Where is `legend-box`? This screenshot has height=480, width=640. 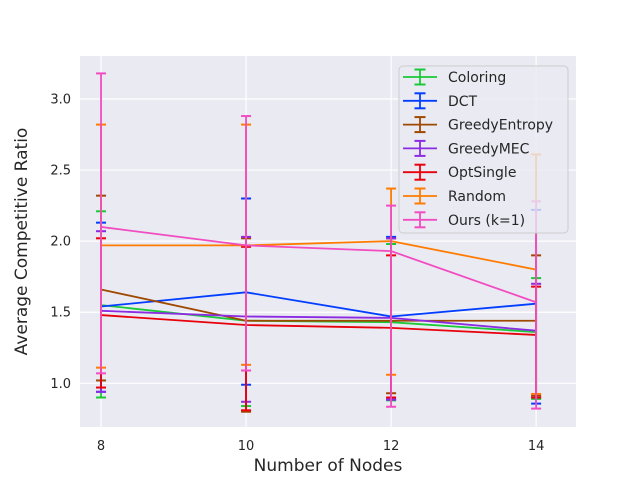
legend-box is located at coordinates (483, 149).